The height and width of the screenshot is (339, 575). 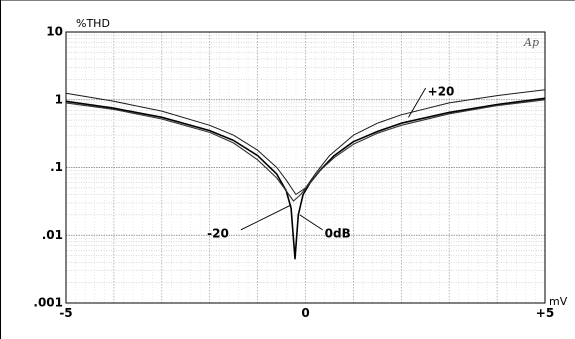 I want to click on annotation-leader-minus20, so click(x=266, y=217).